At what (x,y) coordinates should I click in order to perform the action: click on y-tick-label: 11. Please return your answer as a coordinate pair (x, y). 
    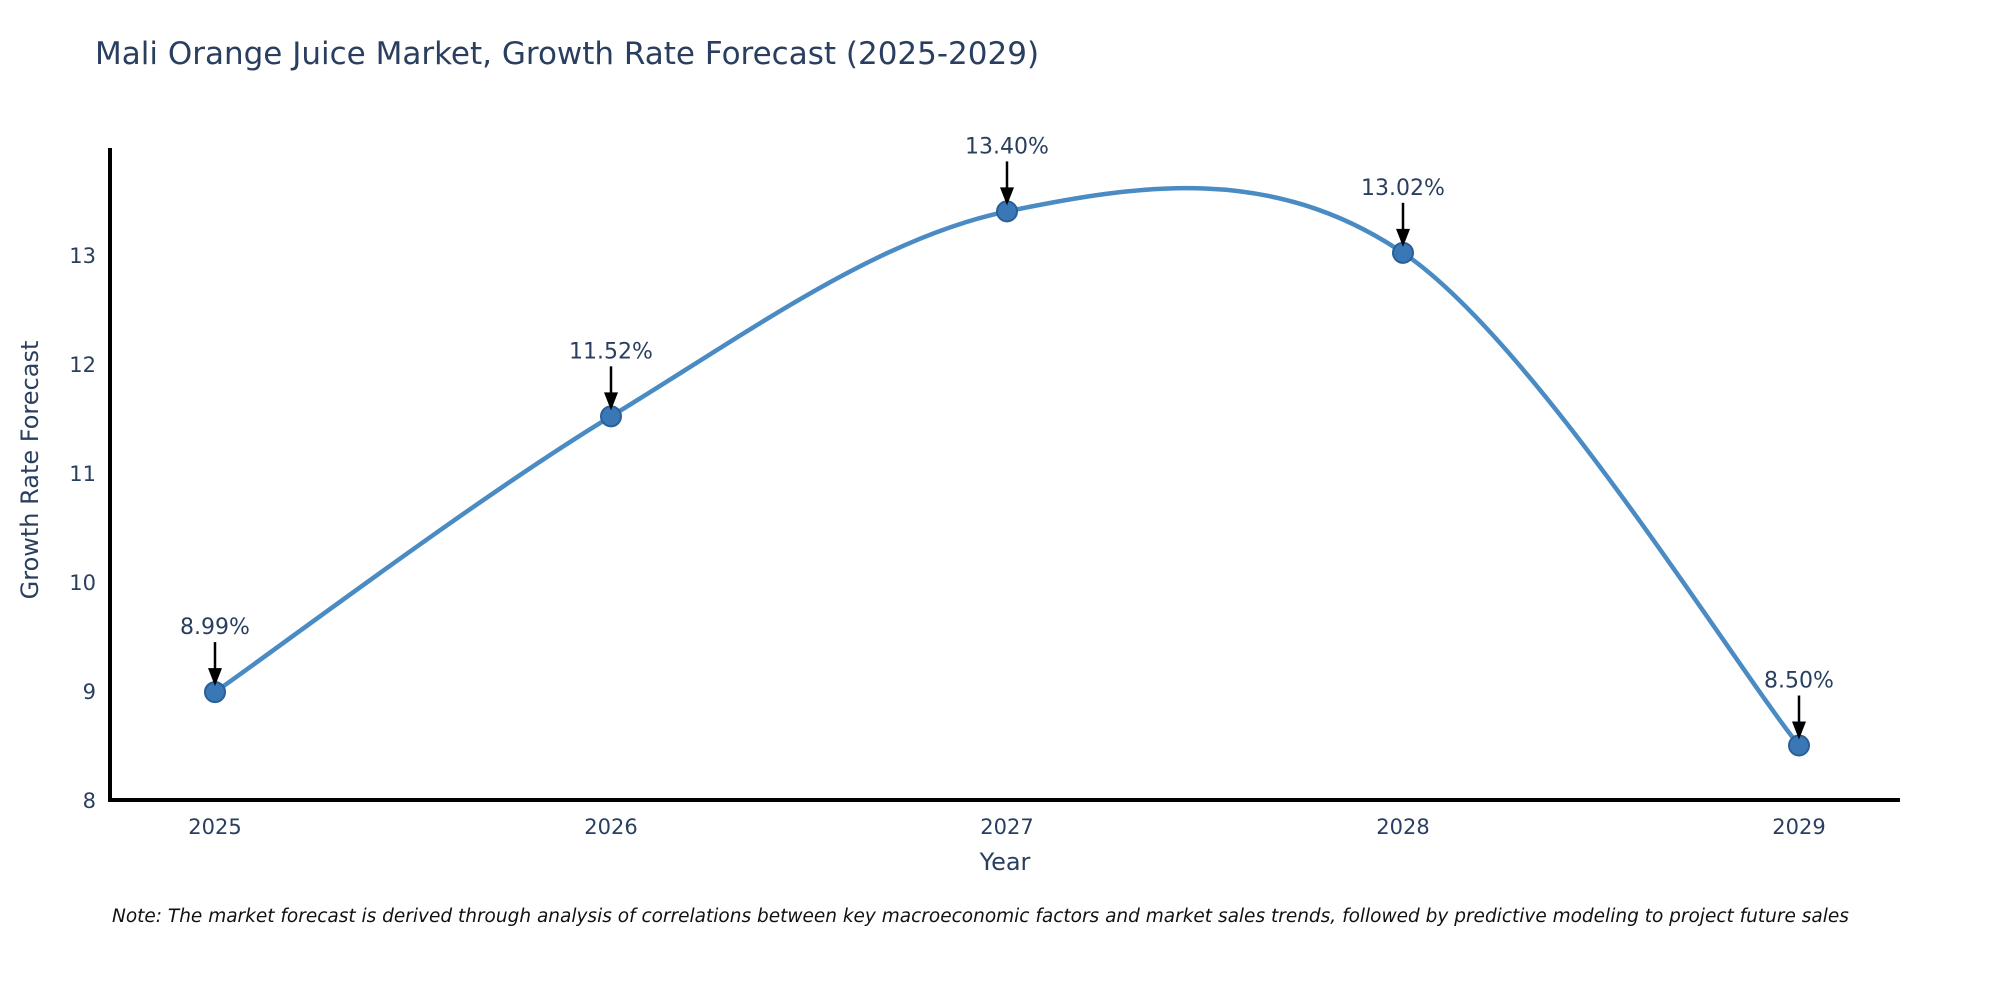
    Looking at the image, I should click on (82, 474).